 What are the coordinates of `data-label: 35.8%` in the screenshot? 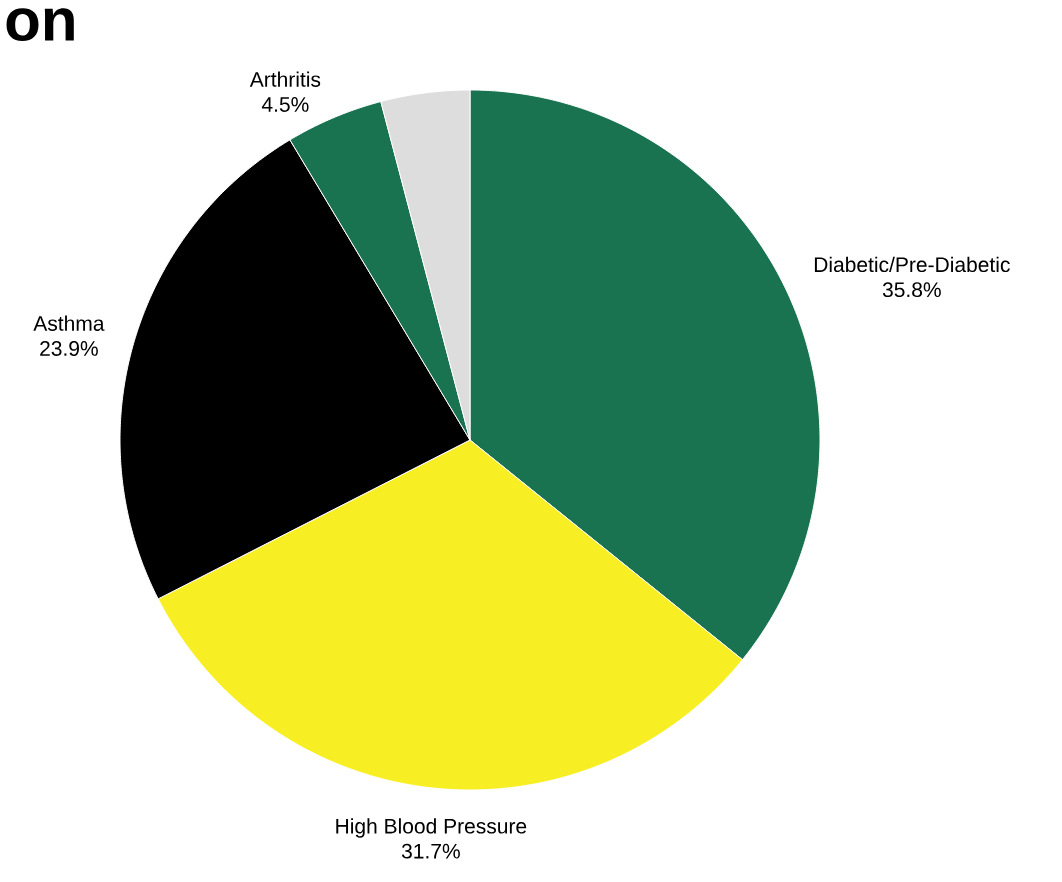 It's located at (911, 290).